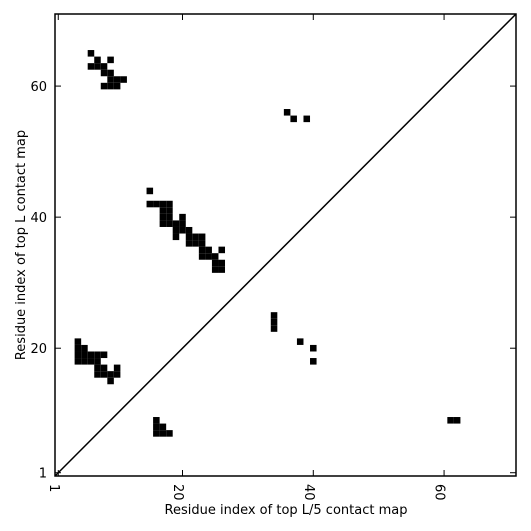  Describe the element at coordinates (177, 492) in the screenshot. I see `x-tick-label: 20` at that location.